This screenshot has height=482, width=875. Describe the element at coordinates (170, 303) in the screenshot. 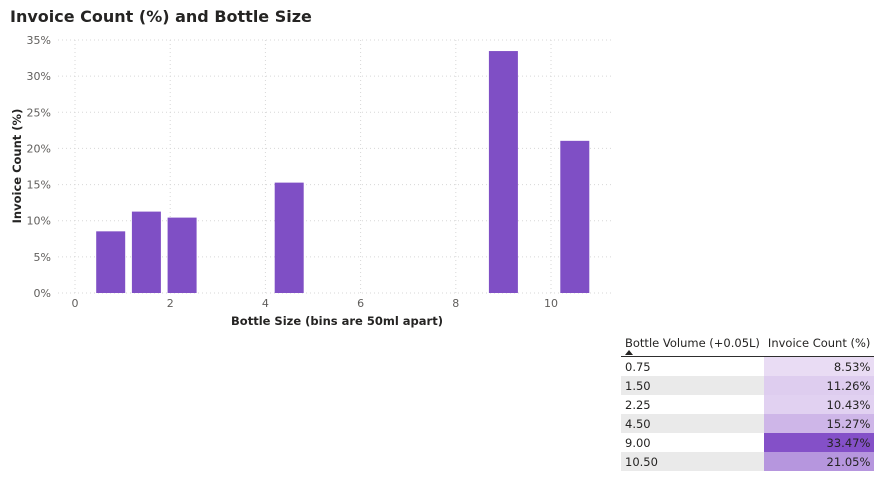

I see `x-tick-label: 2` at that location.